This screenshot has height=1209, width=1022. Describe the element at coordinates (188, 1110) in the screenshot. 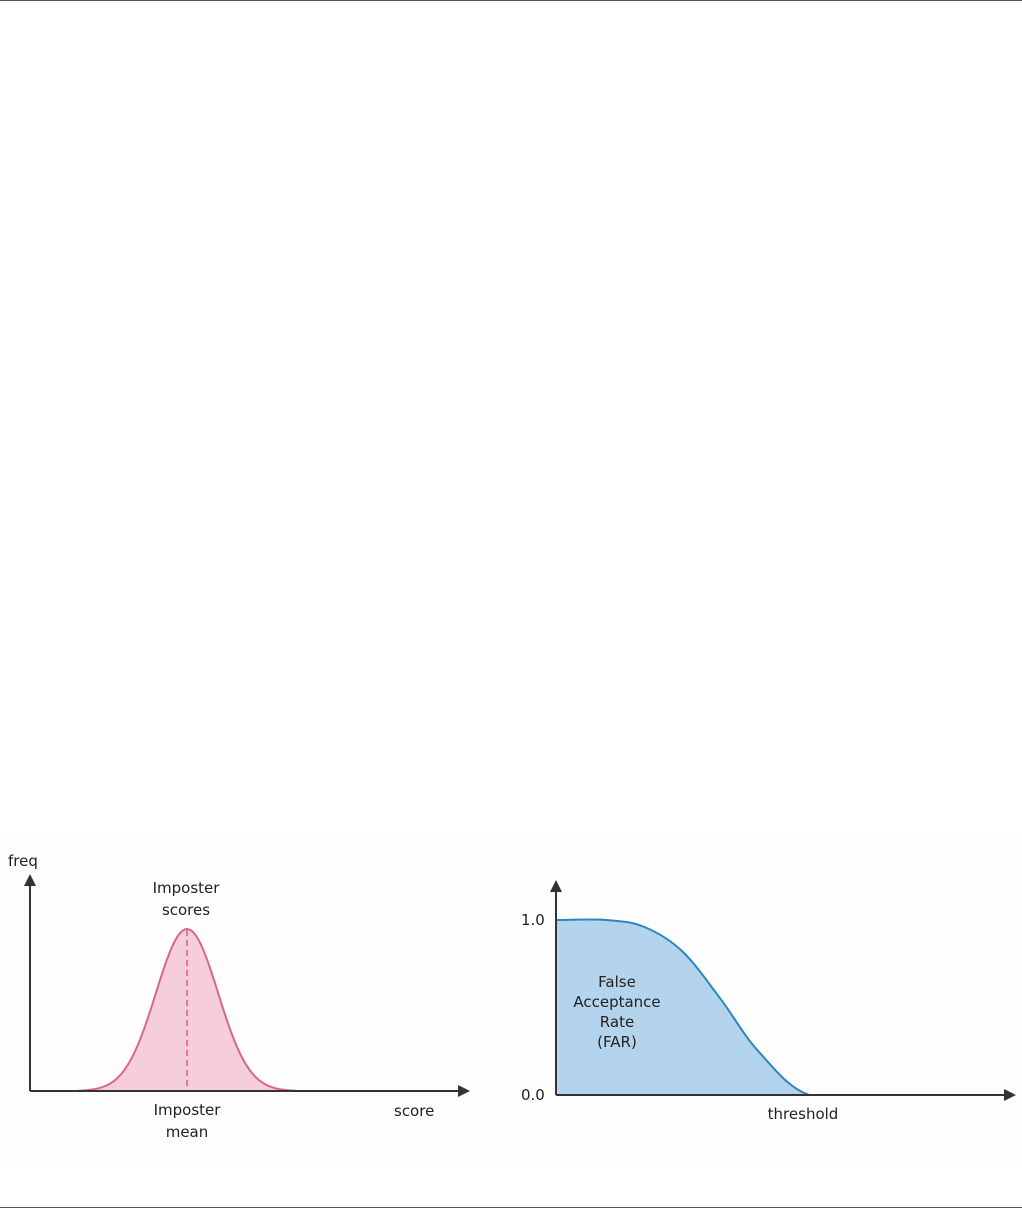

I see `mean-label-line1: Imposter` at that location.